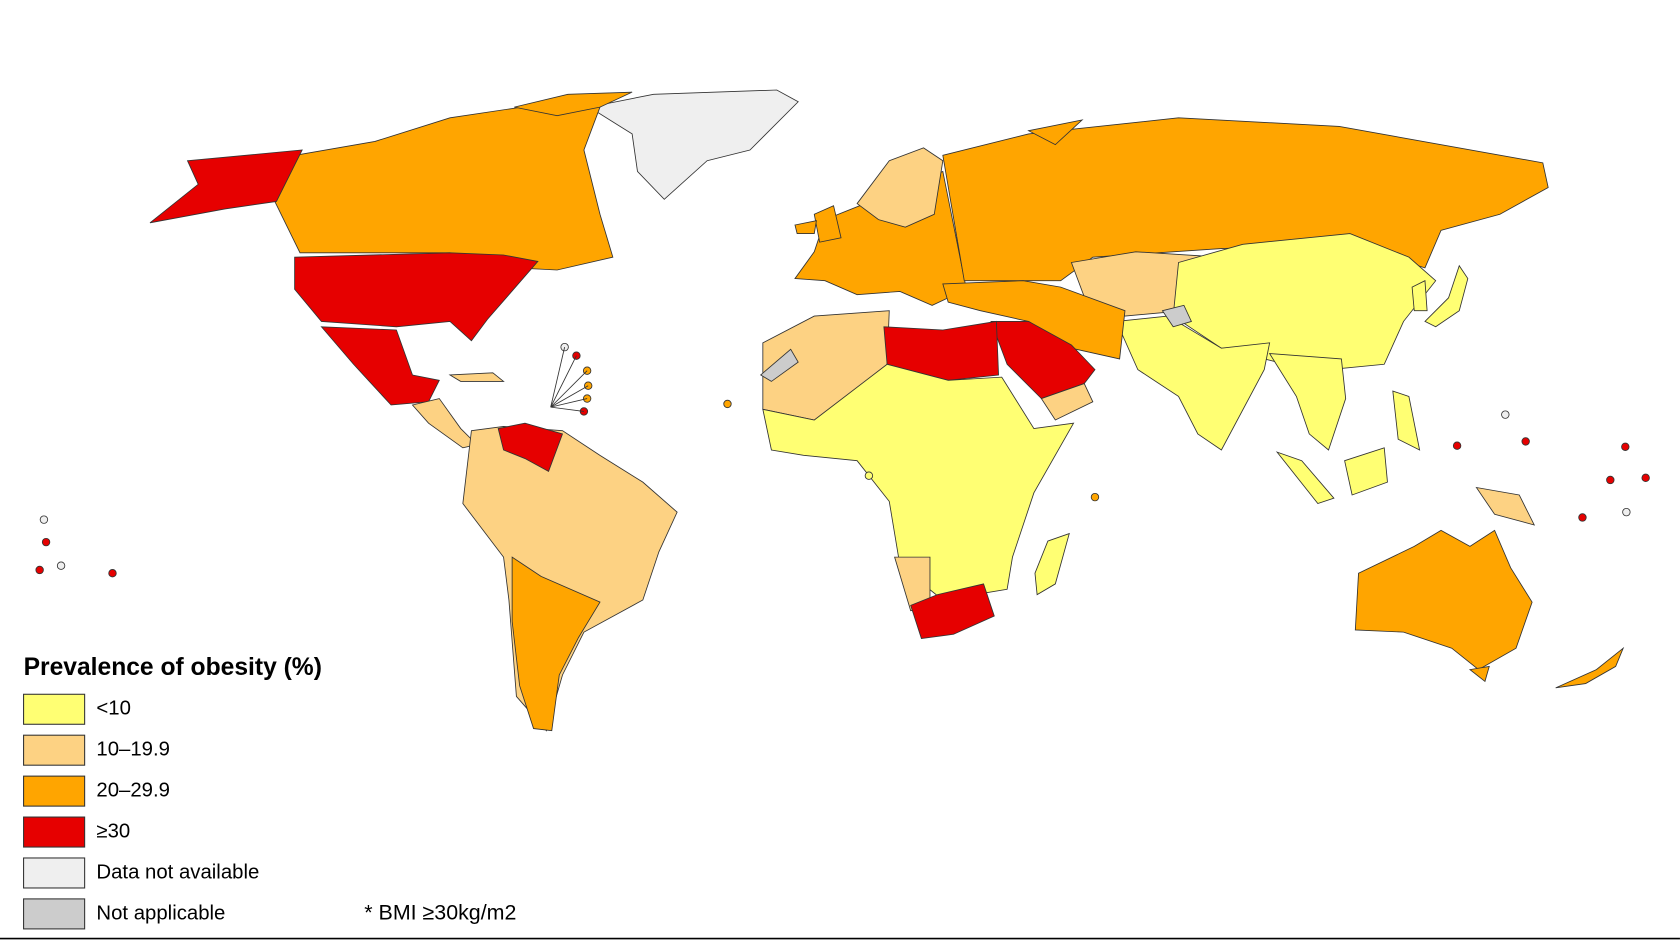 The width and height of the screenshot is (1680, 942). I want to click on new-zealand, so click(1590, 667).